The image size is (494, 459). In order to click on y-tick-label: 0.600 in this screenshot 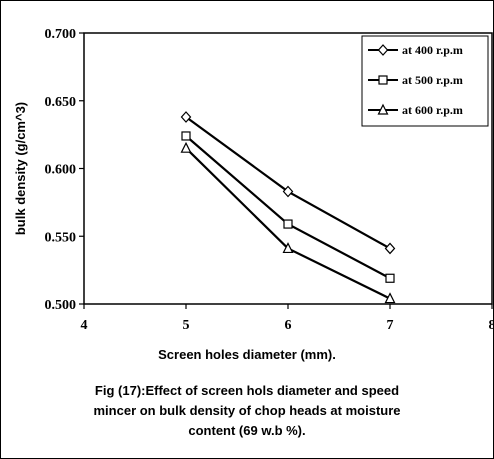, I will do `click(61, 170)`.